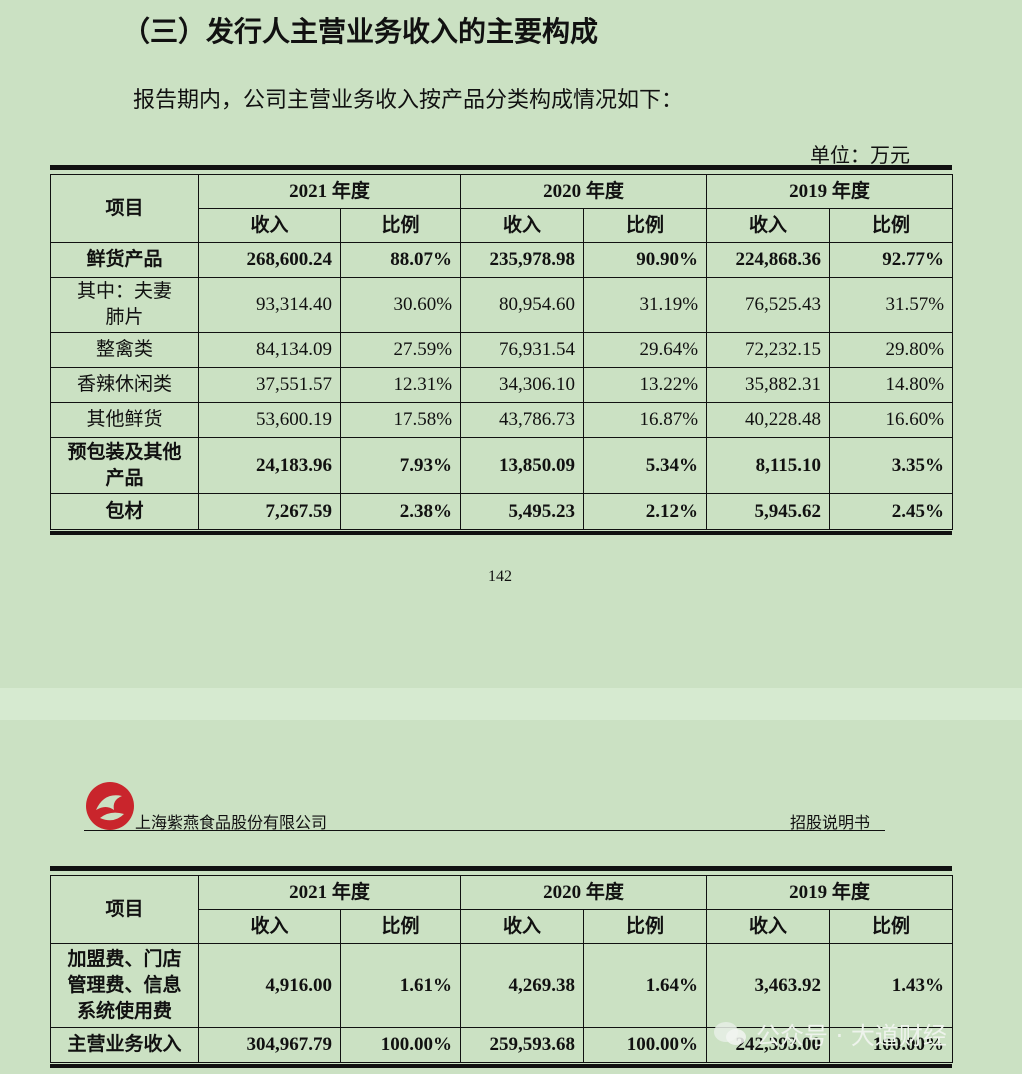  What do you see at coordinates (584, 191) in the screenshot?
I see `header-cell: 2020 年度` at bounding box center [584, 191].